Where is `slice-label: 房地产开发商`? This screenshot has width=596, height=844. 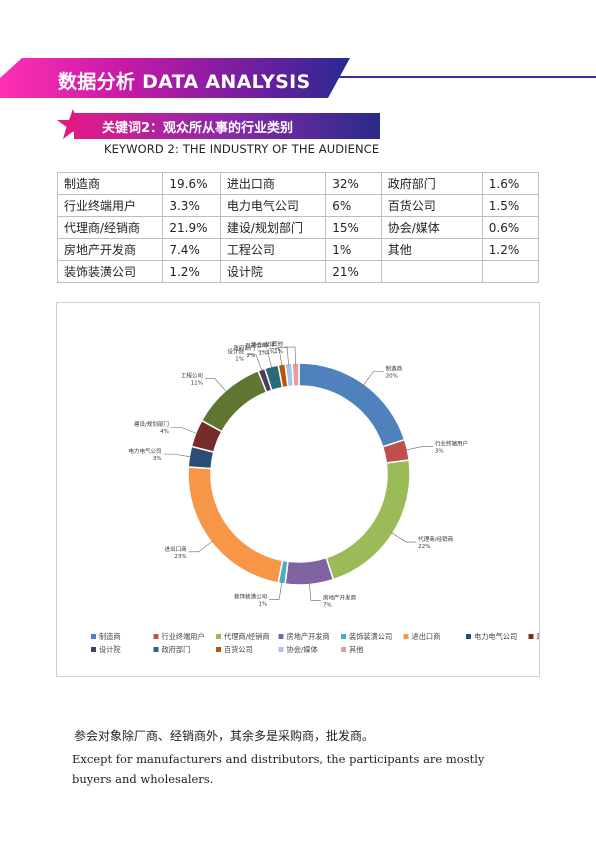
slice-label: 房地产开发商 is located at coordinates (340, 597).